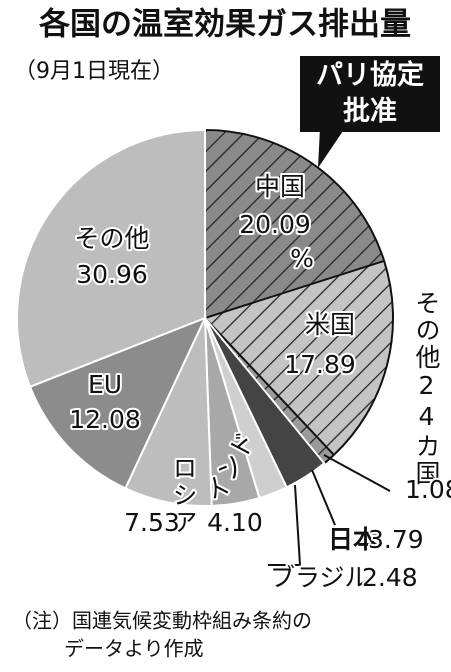 This screenshot has height=672, width=451. What do you see at coordinates (320, 577) in the screenshot?
I see `category-label: ブラジル` at bounding box center [320, 577].